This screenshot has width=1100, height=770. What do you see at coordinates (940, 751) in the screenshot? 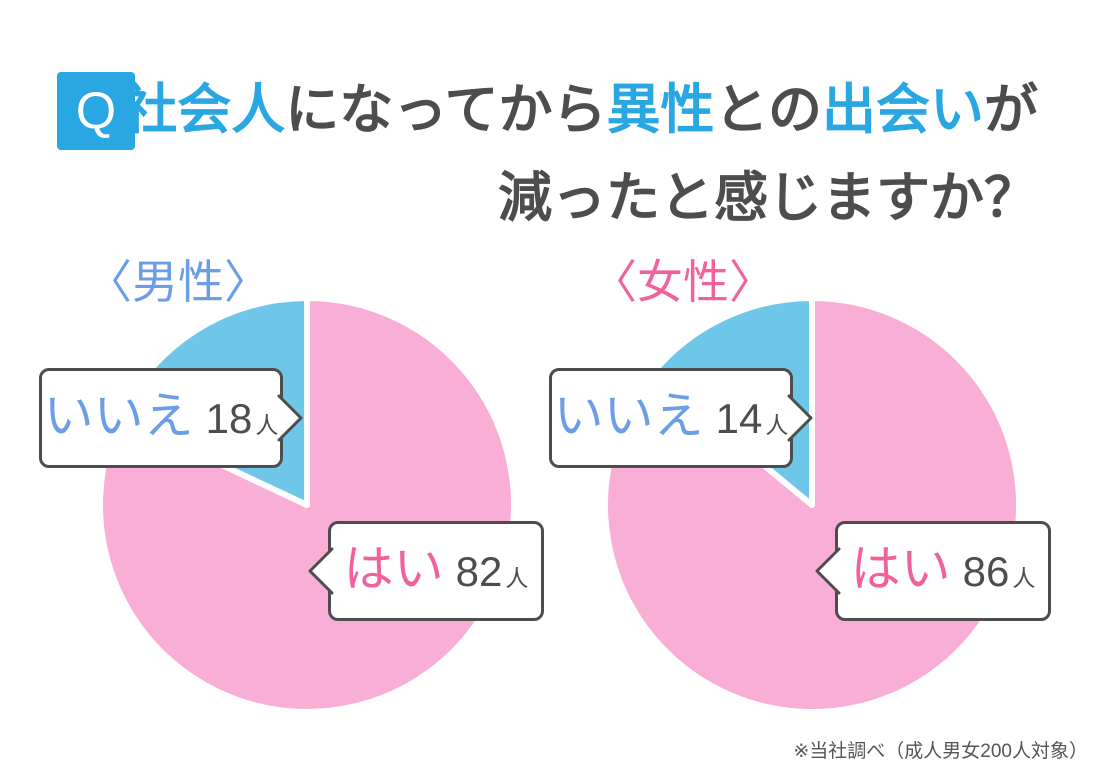
I see `survey-source-footnote: ※当社調べ（成人男女200人対象）` at bounding box center [940, 751].